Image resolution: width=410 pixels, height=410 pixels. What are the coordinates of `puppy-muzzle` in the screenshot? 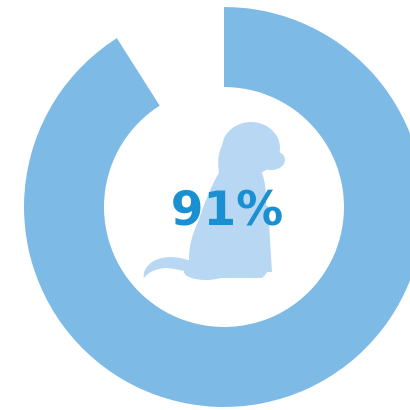 It's located at (271, 160).